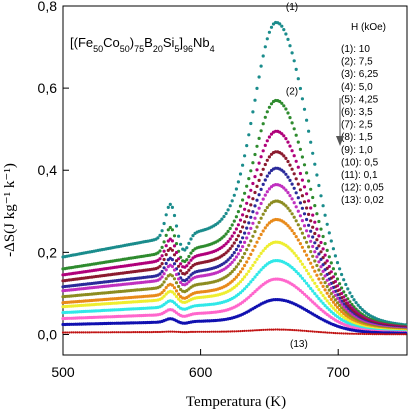  Describe the element at coordinates (357, 125) in the screenshot. I see `legend-entry: (7): 2,5` at that location.